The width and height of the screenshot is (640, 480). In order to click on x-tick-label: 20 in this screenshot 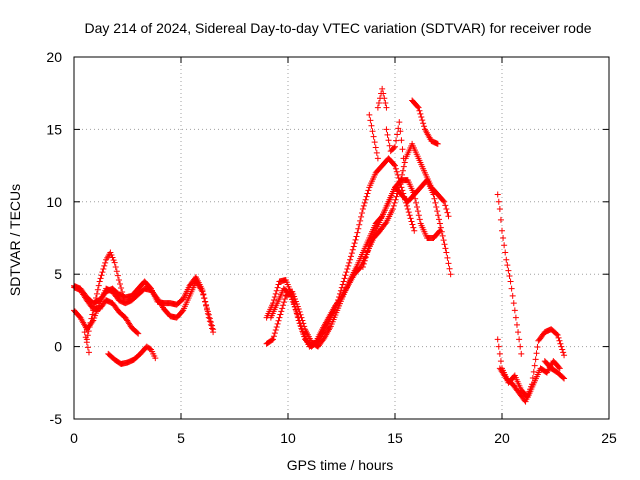, I will do `click(502, 438)`.